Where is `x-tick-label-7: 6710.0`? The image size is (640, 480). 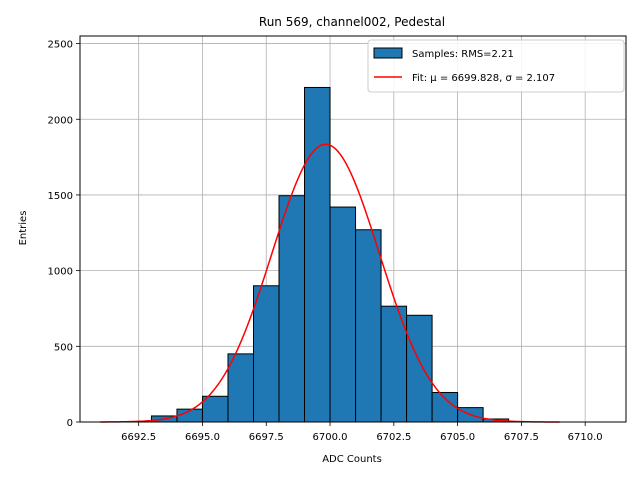 x-tick-label-7: 6710.0 is located at coordinates (585, 437).